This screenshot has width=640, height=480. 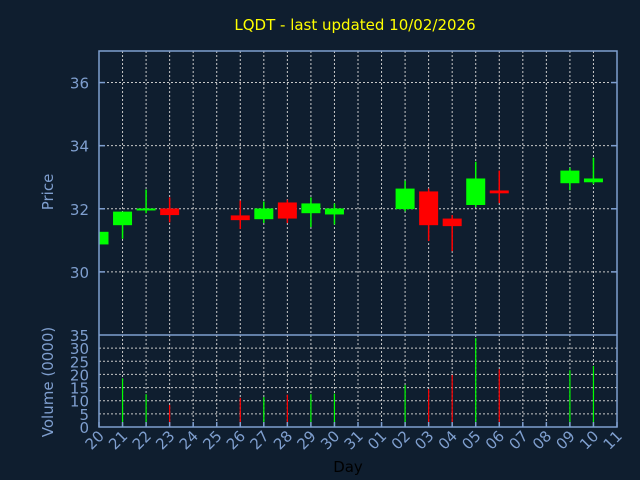 I want to click on x-tick-label: 07, so click(x=518, y=440).